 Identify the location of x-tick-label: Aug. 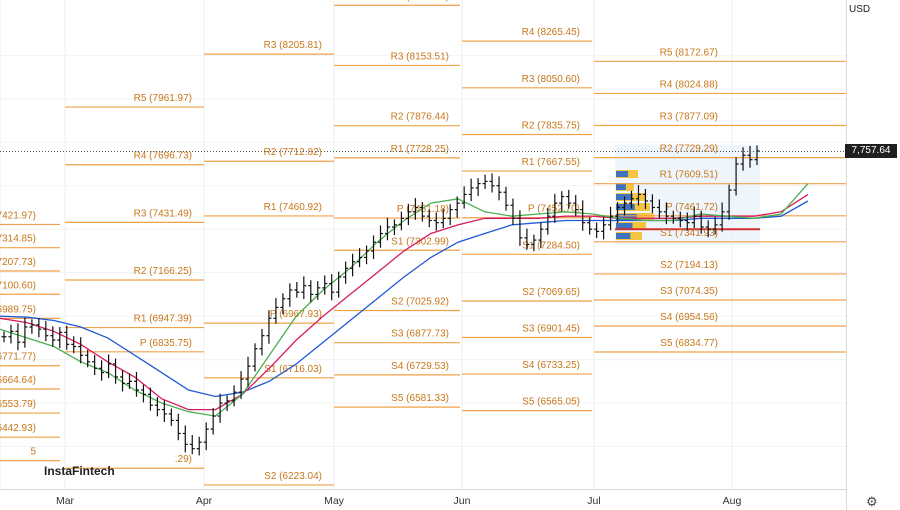
(732, 501).